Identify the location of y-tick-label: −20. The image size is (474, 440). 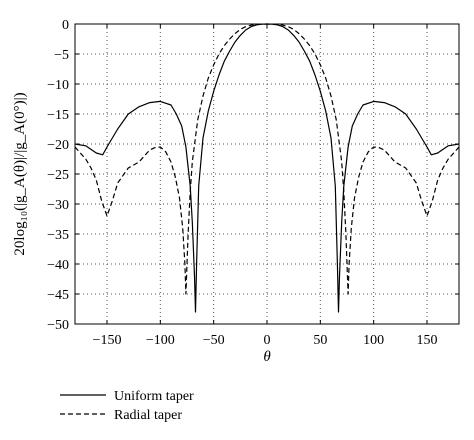
(58, 145).